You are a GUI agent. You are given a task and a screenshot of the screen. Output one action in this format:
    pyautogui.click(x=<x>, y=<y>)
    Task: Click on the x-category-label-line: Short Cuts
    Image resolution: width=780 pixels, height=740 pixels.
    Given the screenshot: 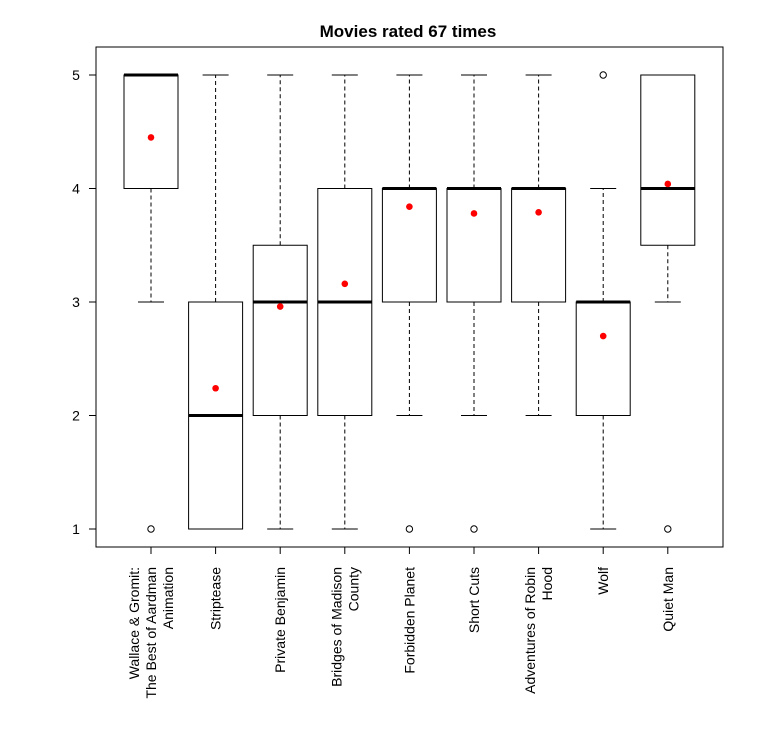 What is the action you would take?
    pyautogui.click(x=474, y=600)
    